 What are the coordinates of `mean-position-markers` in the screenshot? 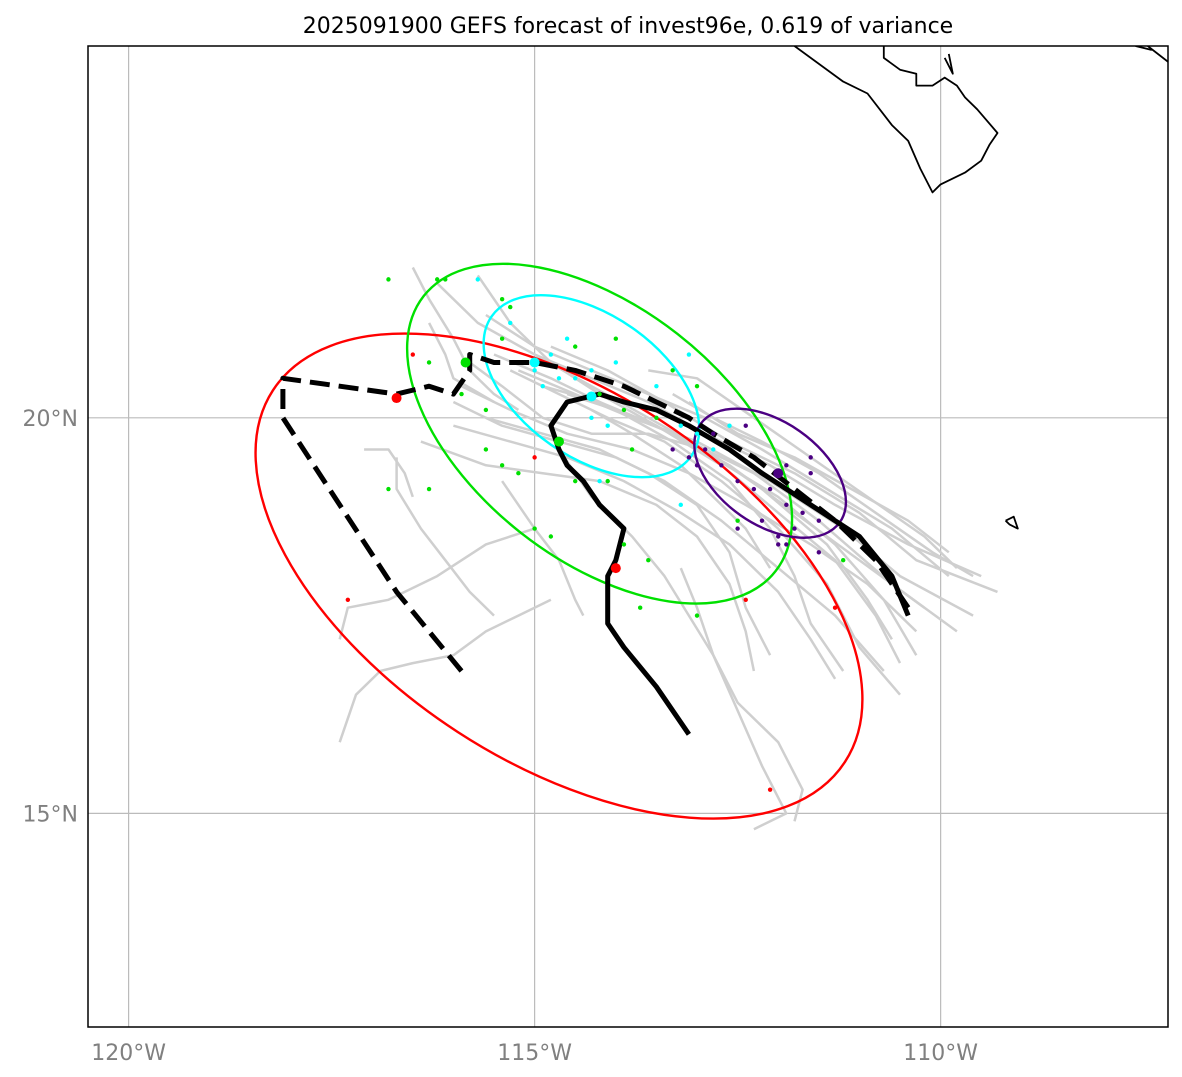 It's located at (587, 465).